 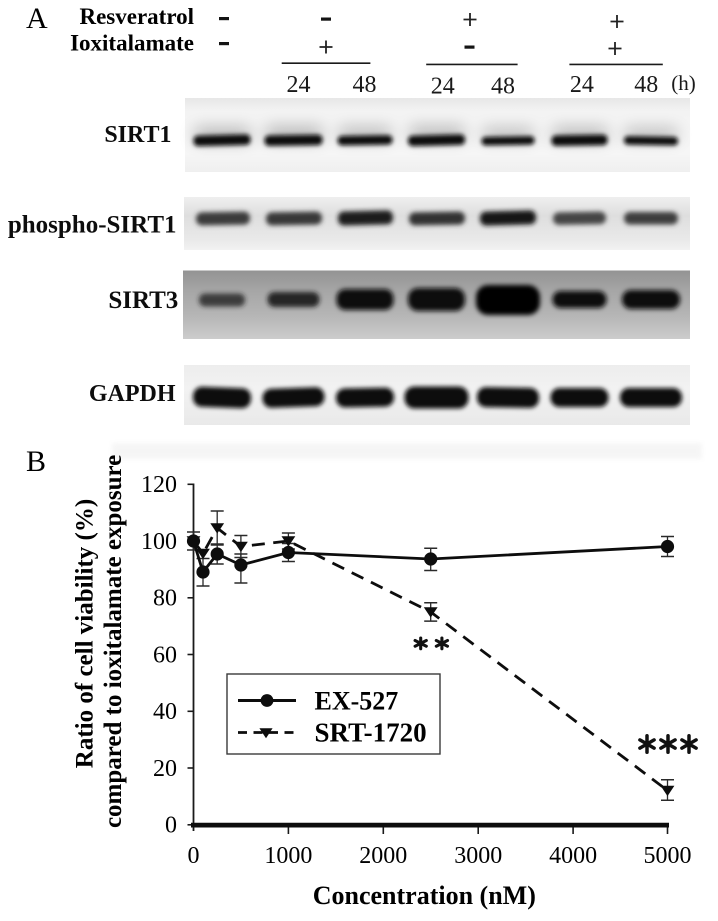 What do you see at coordinates (132, 394) in the screenshot?
I see `svg-text: GAPDH` at bounding box center [132, 394].